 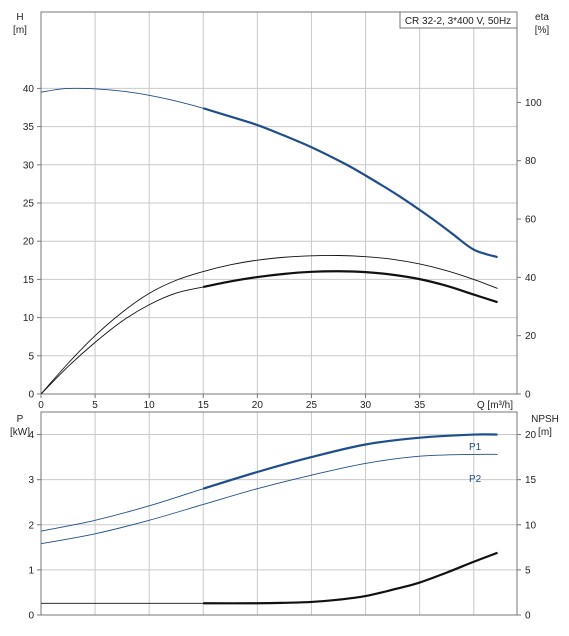 What do you see at coordinates (258, 405) in the screenshot?
I see `x-tick-label: 20` at bounding box center [258, 405].